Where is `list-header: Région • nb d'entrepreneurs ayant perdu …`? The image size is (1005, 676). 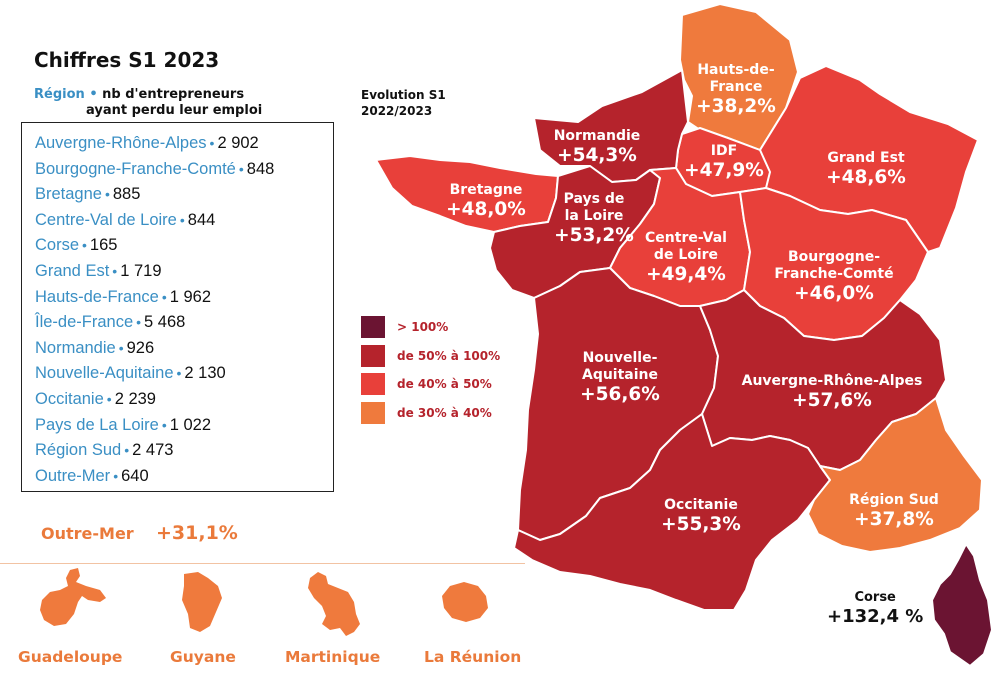
list-header: Région • nb d'entrepreneurs ayant perdu … is located at coordinates (148, 103).